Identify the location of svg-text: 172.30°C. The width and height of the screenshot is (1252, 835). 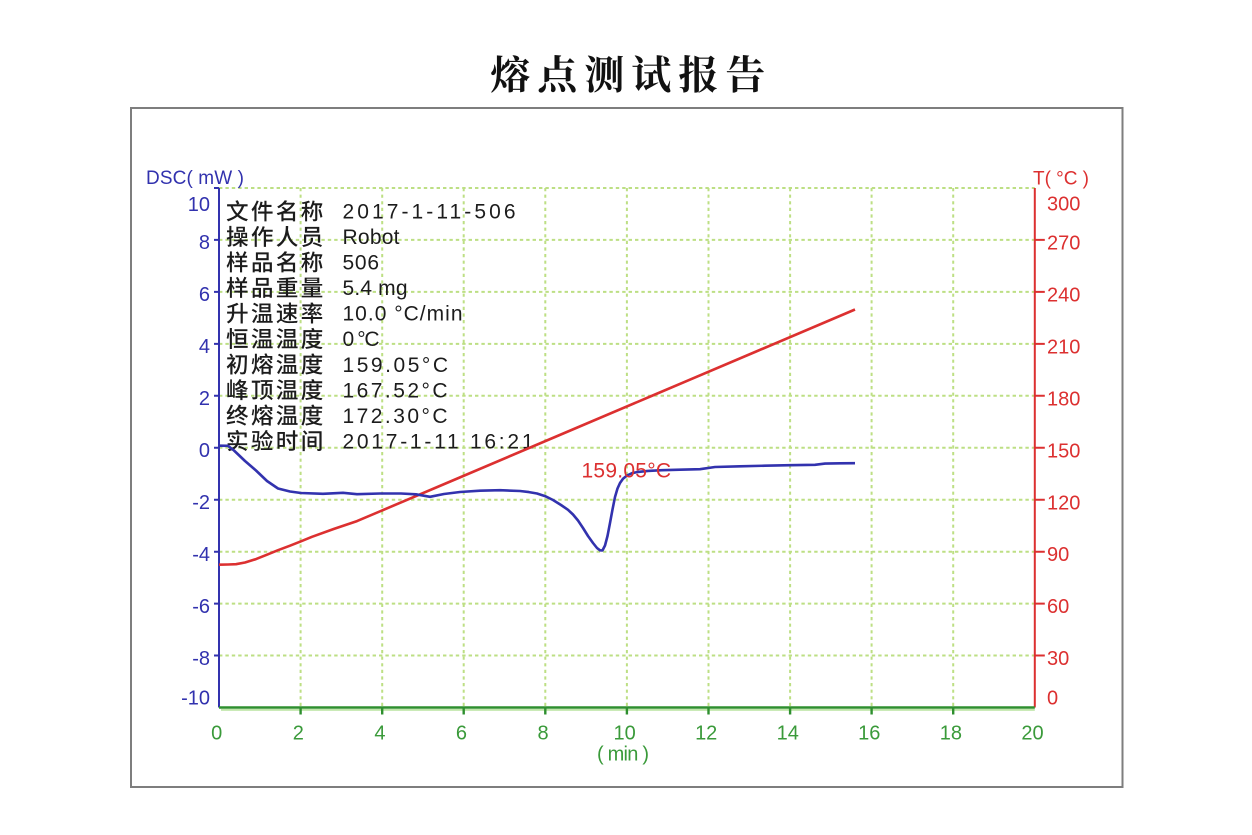
(395, 416).